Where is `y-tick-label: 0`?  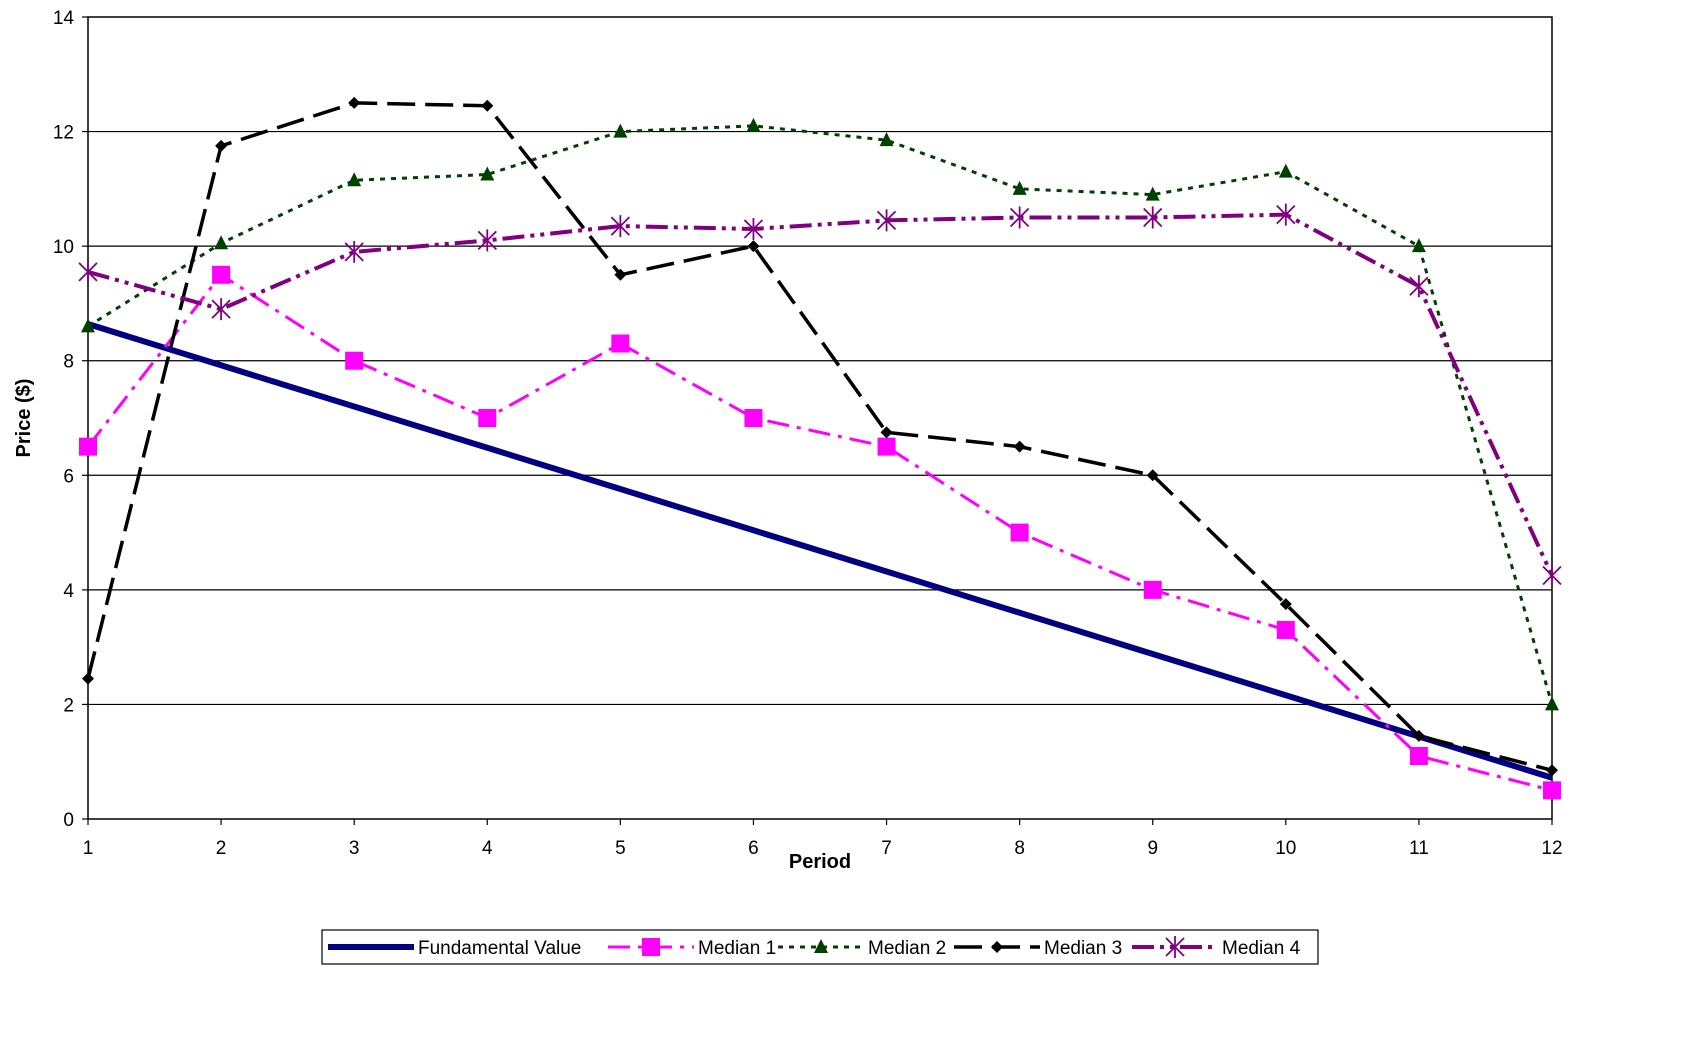
y-tick-label: 0 is located at coordinates (68, 820).